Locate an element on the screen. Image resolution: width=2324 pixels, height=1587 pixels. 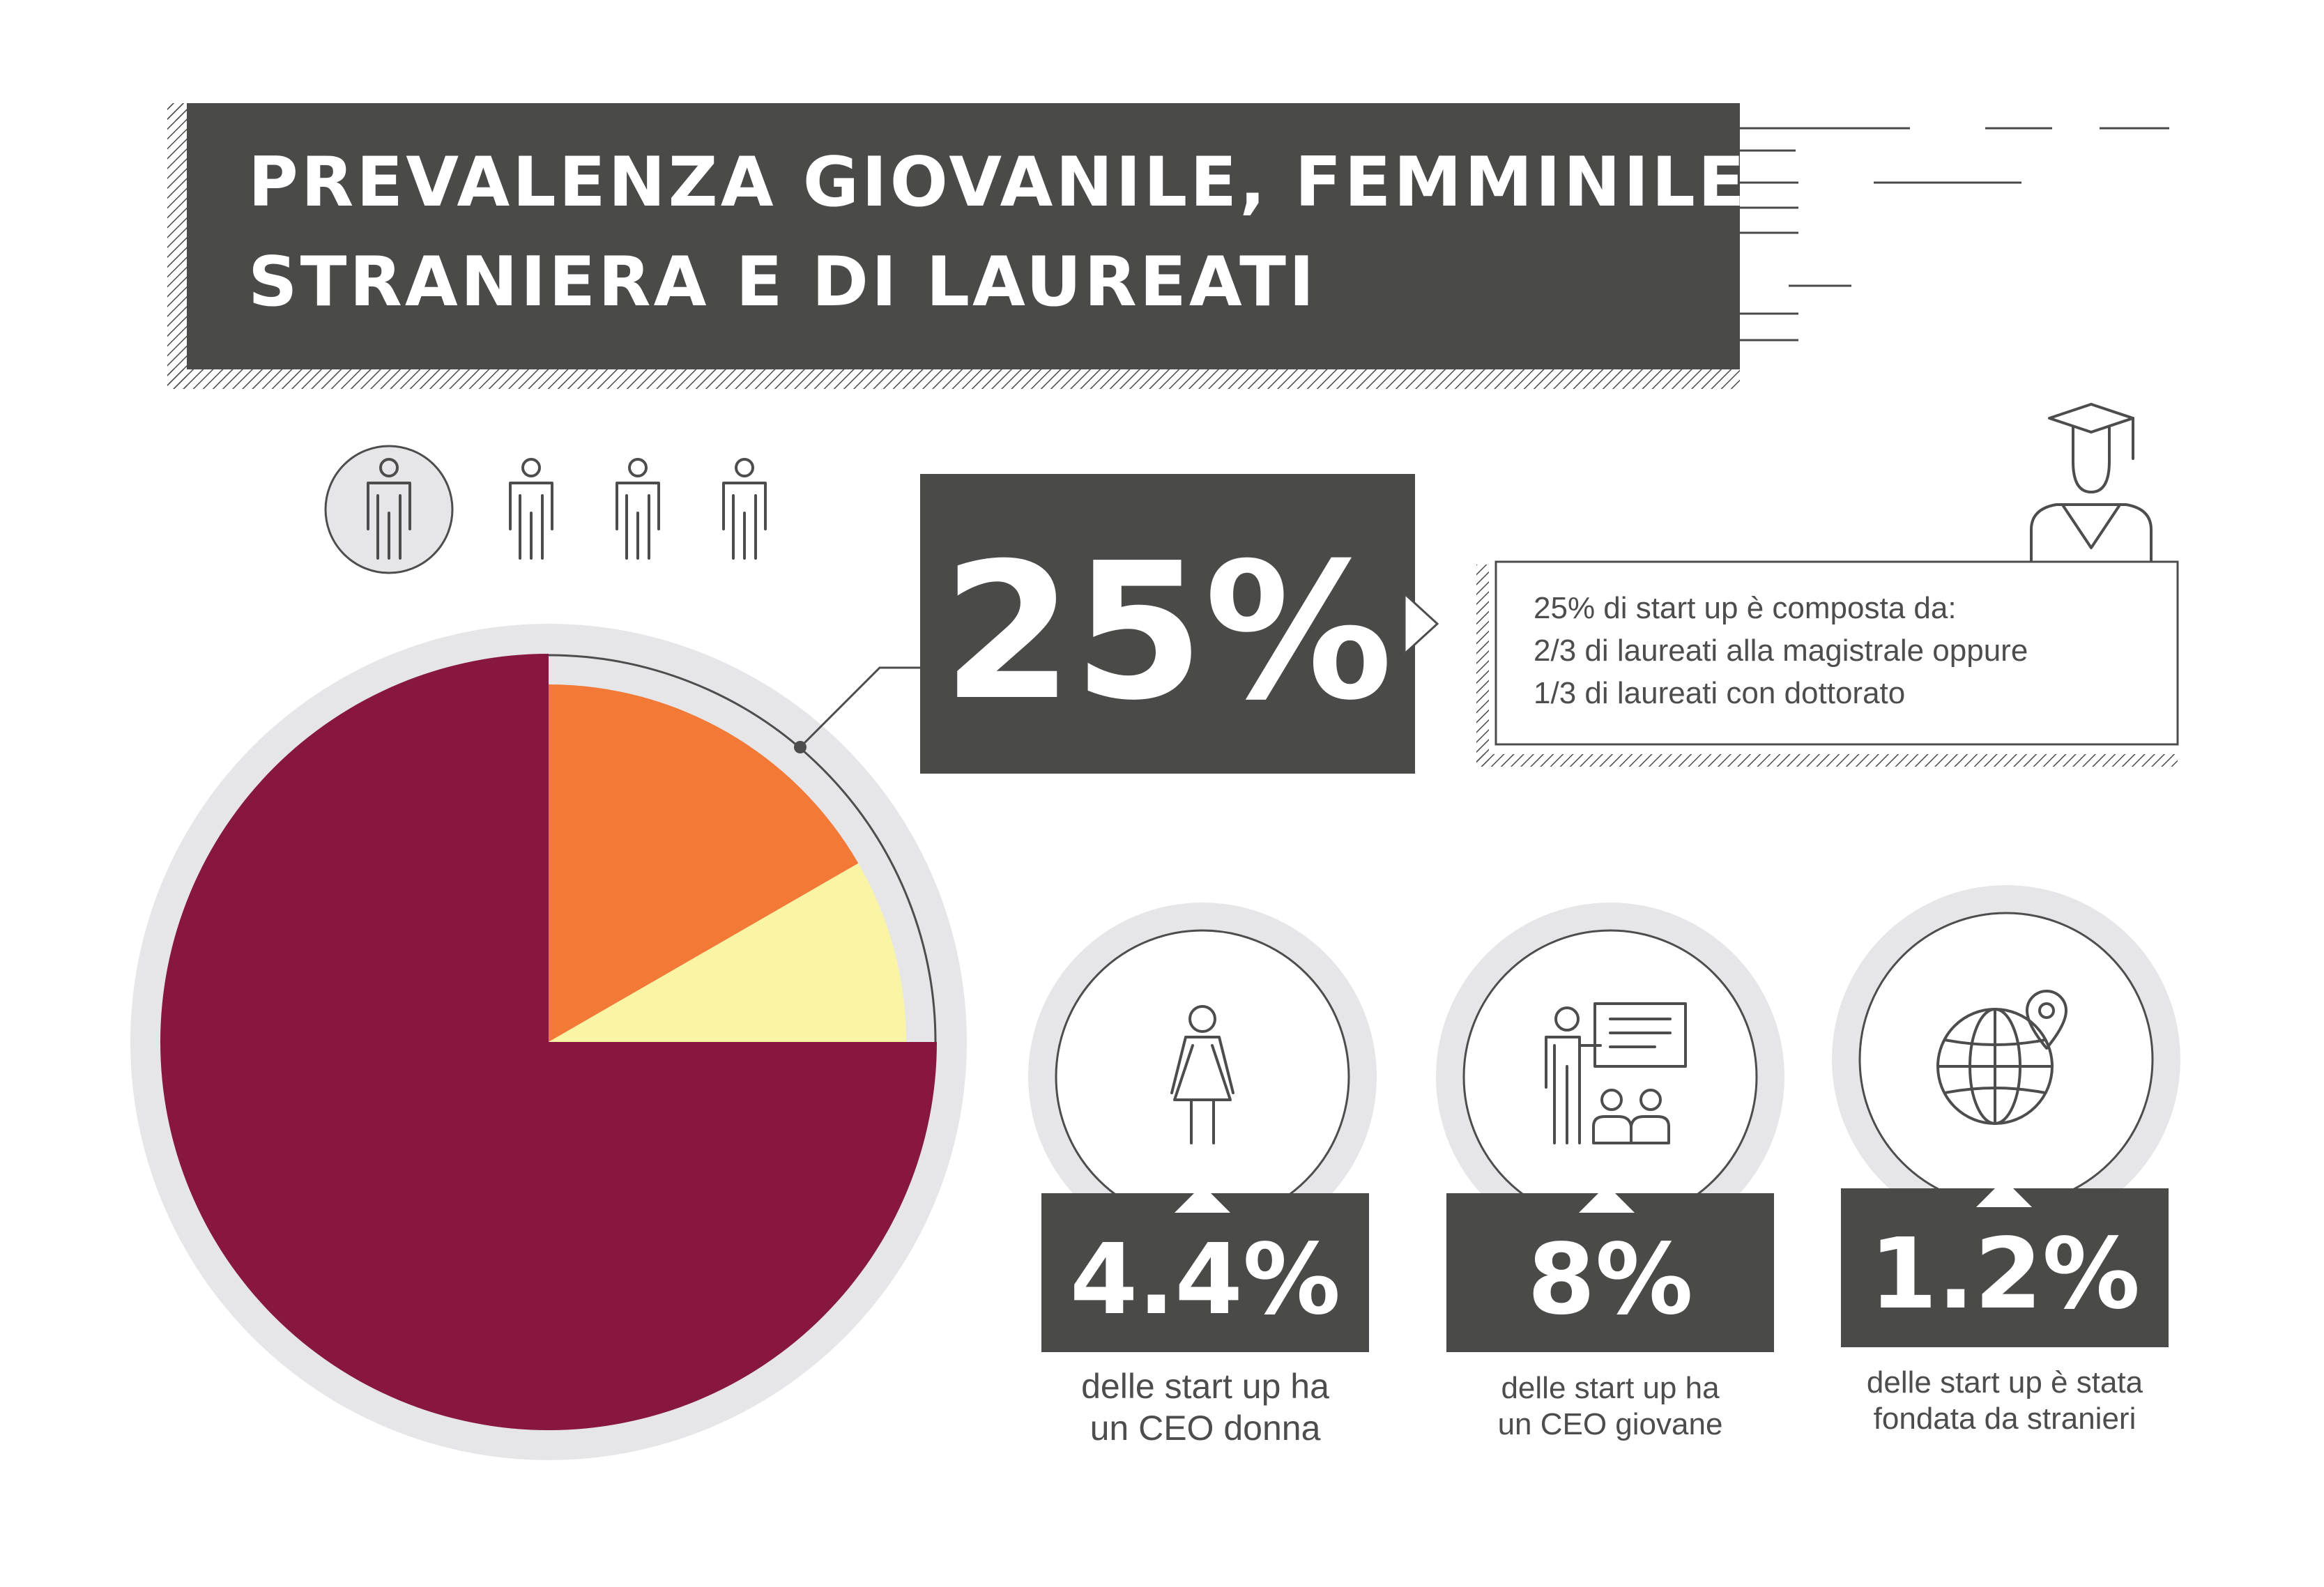
desc-hatch-bottom is located at coordinates (1827, 761).